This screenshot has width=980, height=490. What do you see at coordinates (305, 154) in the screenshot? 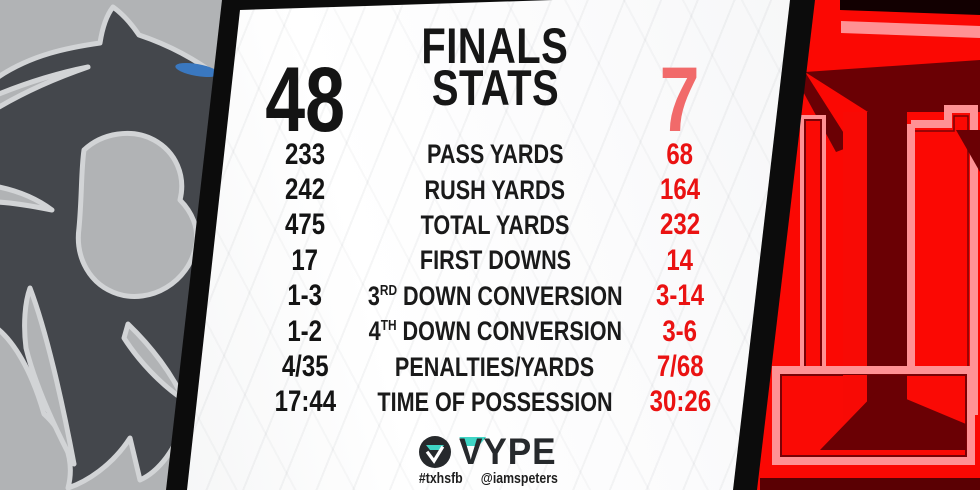
I see `stat-home-value: 233` at bounding box center [305, 154].